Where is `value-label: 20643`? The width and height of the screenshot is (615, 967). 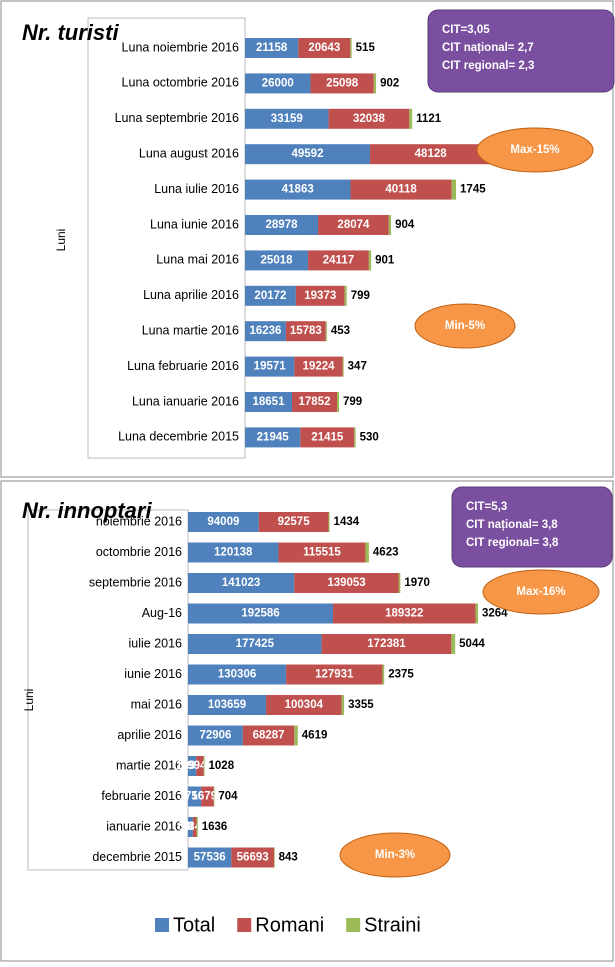 value-label: 20643 is located at coordinates (324, 48).